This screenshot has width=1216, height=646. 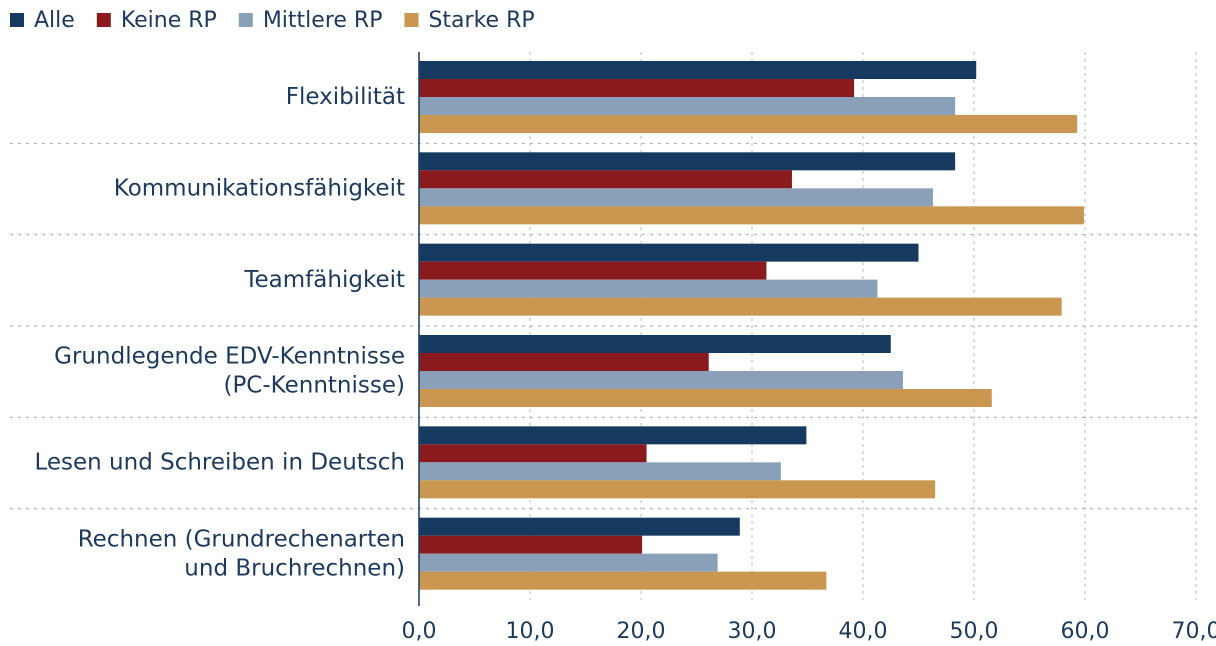 What do you see at coordinates (323, 20) in the screenshot?
I see `legend-label: Mittlere RP` at bounding box center [323, 20].